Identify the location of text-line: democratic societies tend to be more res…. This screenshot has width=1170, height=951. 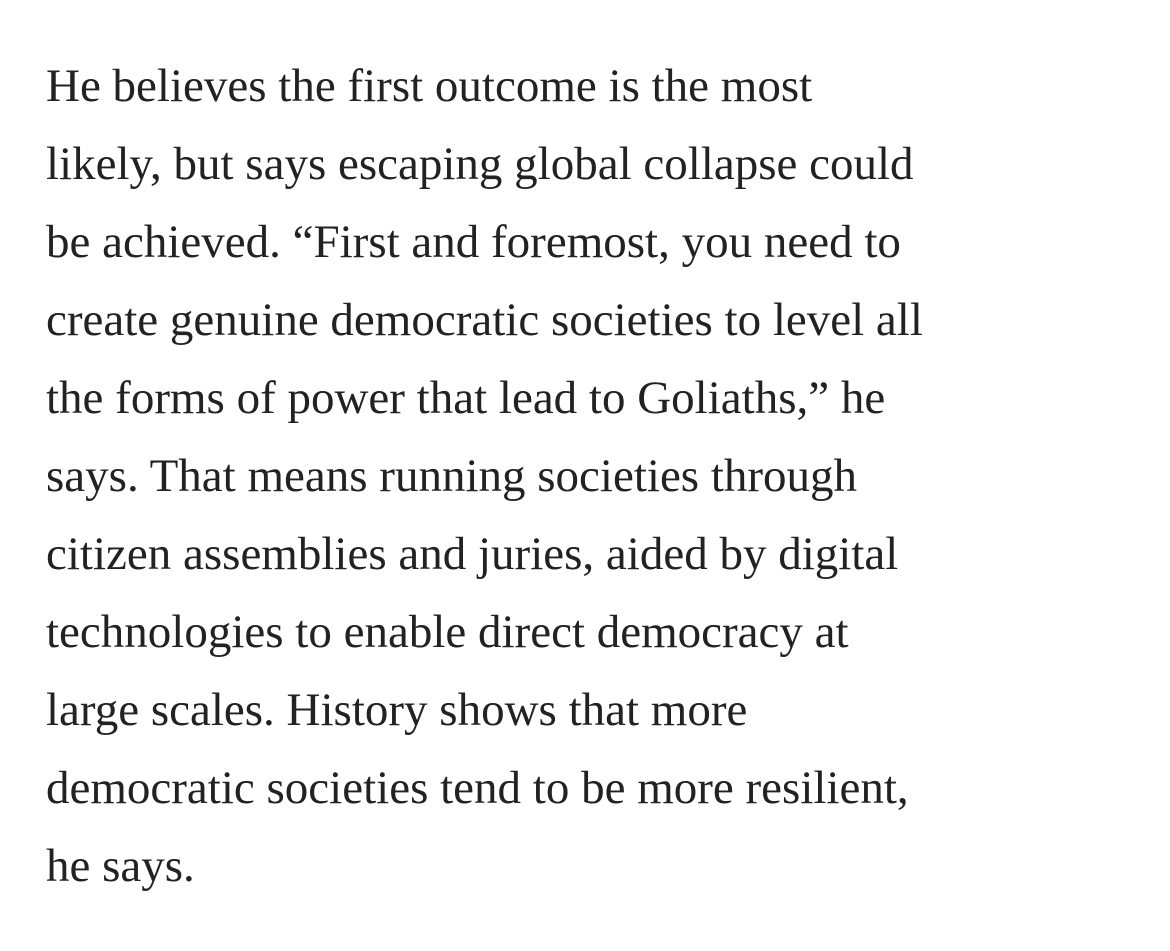
(477, 788).